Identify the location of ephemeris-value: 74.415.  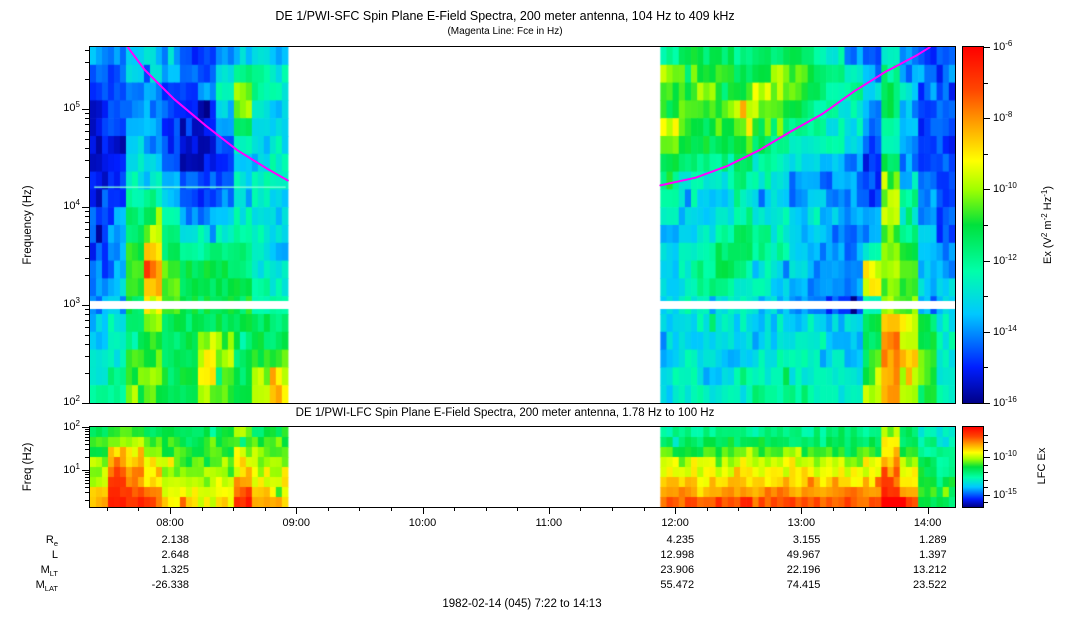
(803, 585).